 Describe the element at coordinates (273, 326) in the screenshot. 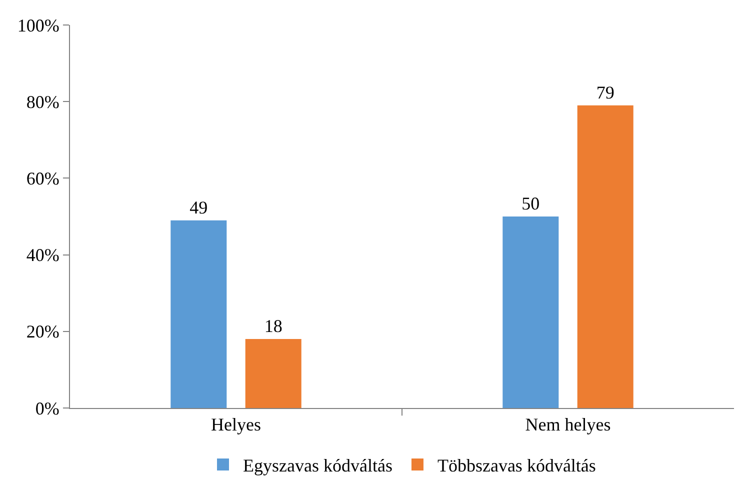

I see `data-label: 18` at that location.